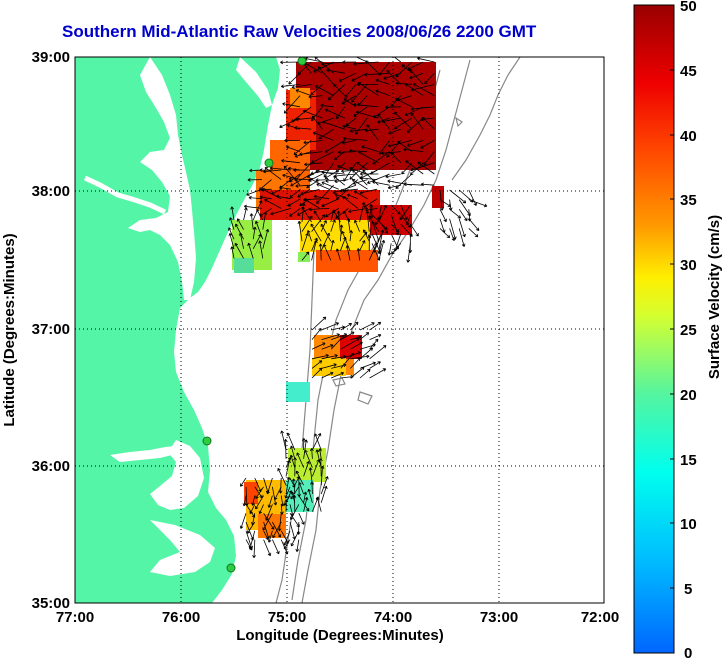 Image resolution: width=724 pixels, height=659 pixels. What do you see at coordinates (688, 329) in the screenshot?
I see `colorbar-tick-labels: 50 45 40 35 30 25 20 15 10 5 0` at bounding box center [688, 329].